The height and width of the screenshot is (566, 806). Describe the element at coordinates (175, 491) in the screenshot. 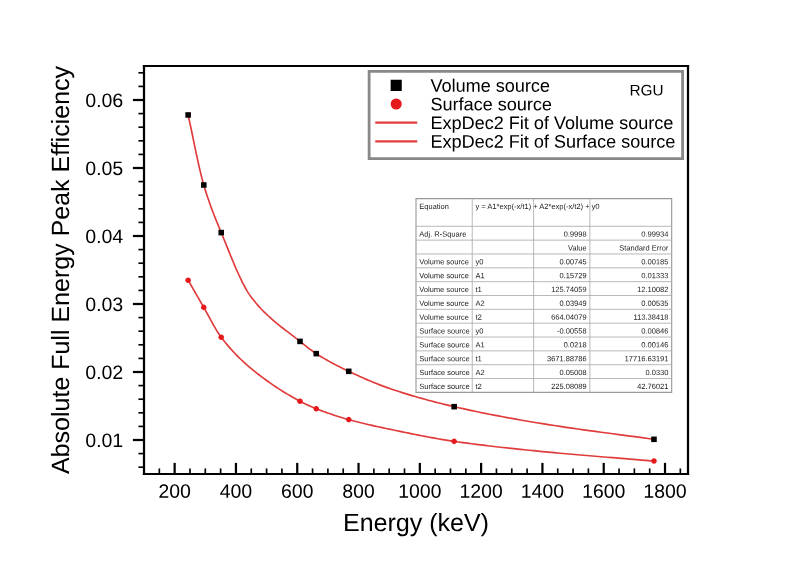

I see `x-tick-label: 200` at that location.